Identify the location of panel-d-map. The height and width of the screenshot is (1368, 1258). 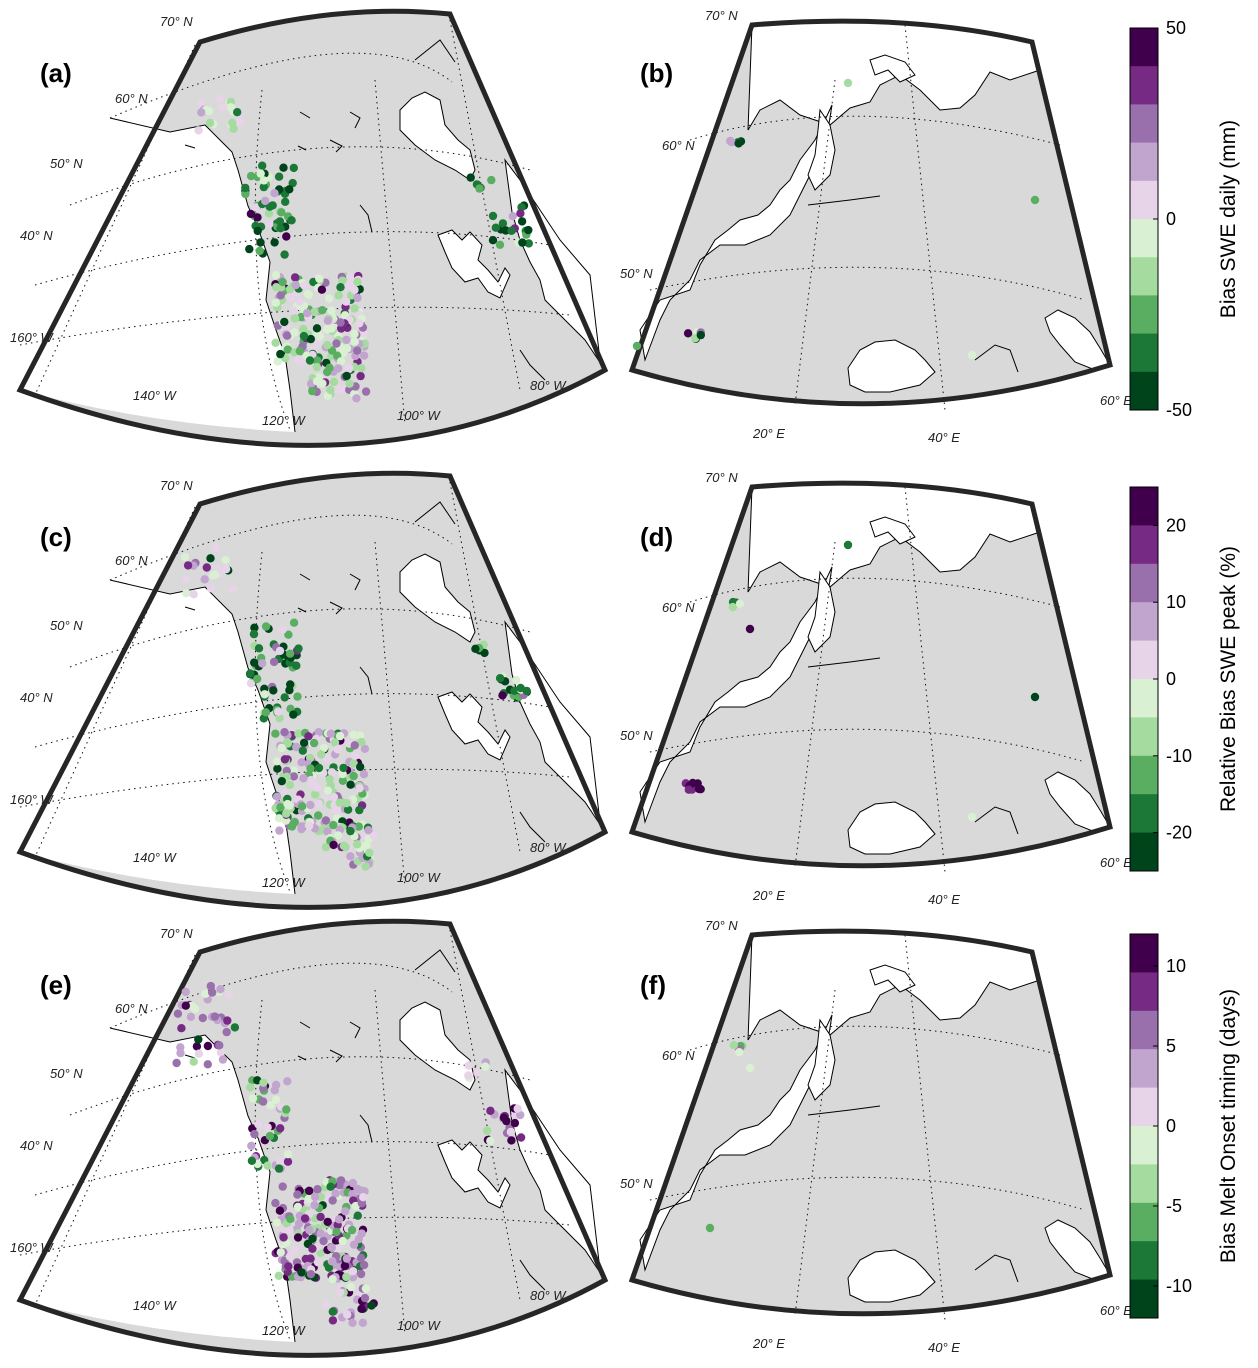
(871, 677).